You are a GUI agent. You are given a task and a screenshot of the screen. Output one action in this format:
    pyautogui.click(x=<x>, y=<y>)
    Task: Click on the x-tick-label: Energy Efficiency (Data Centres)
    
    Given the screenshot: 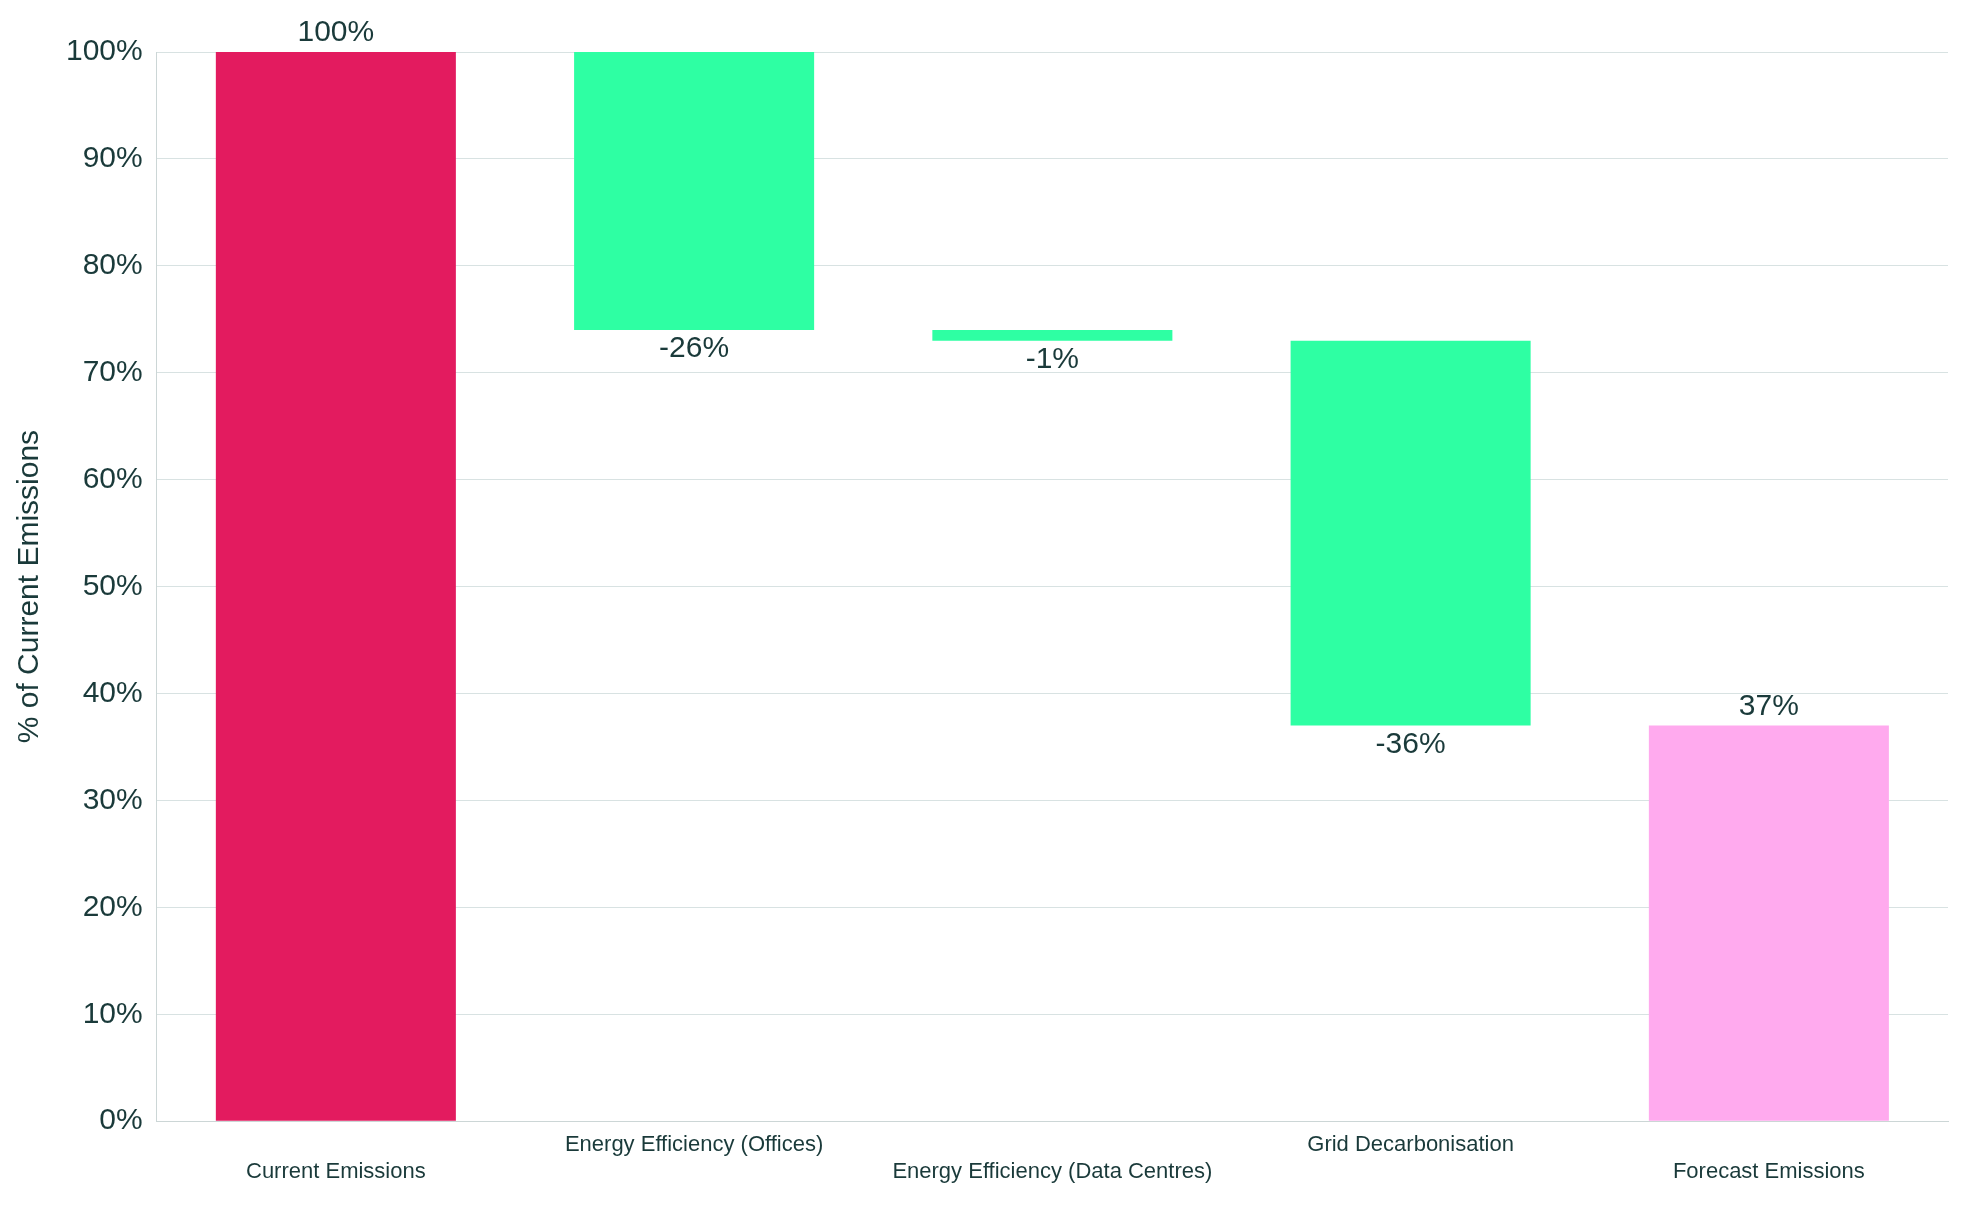 What is the action you would take?
    pyautogui.click(x=1052, y=1170)
    